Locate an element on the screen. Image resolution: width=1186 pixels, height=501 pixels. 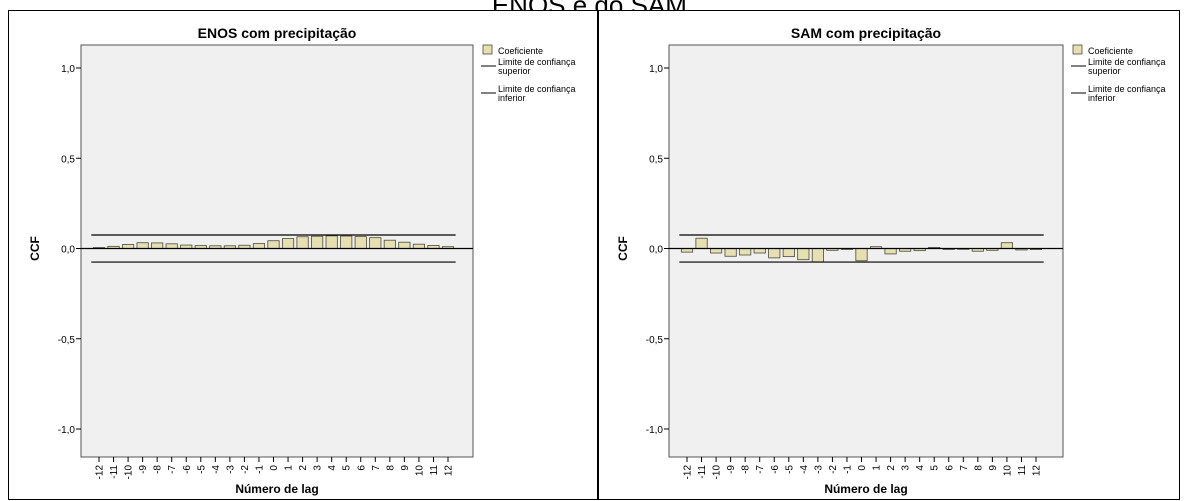
sam-xtick-label: -8 is located at coordinates (746, 469).